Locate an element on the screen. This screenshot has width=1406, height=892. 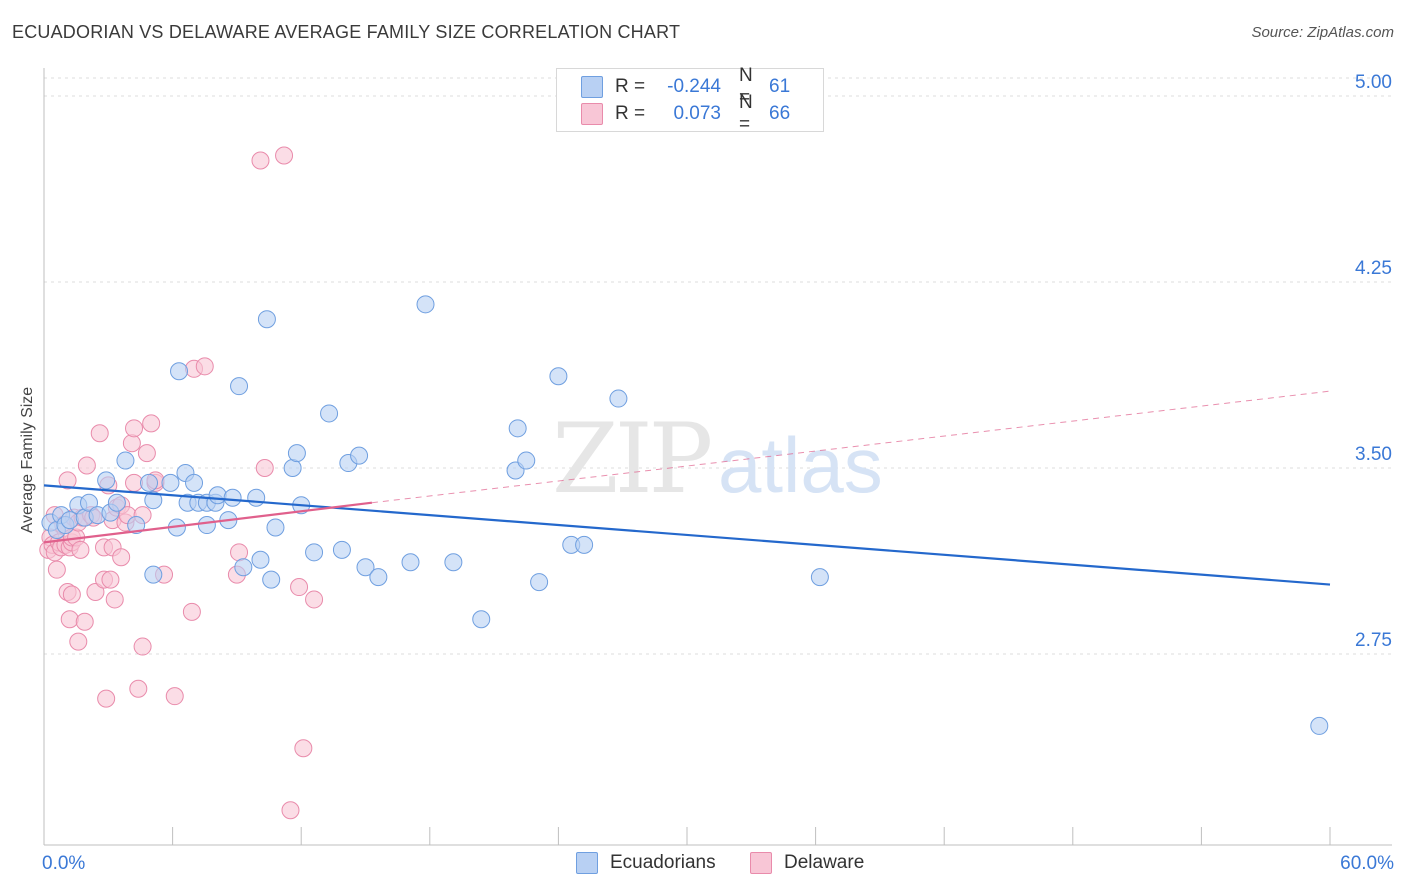
source-label: Source: ZipAtlas.com is located at coordinates (1322, 32).